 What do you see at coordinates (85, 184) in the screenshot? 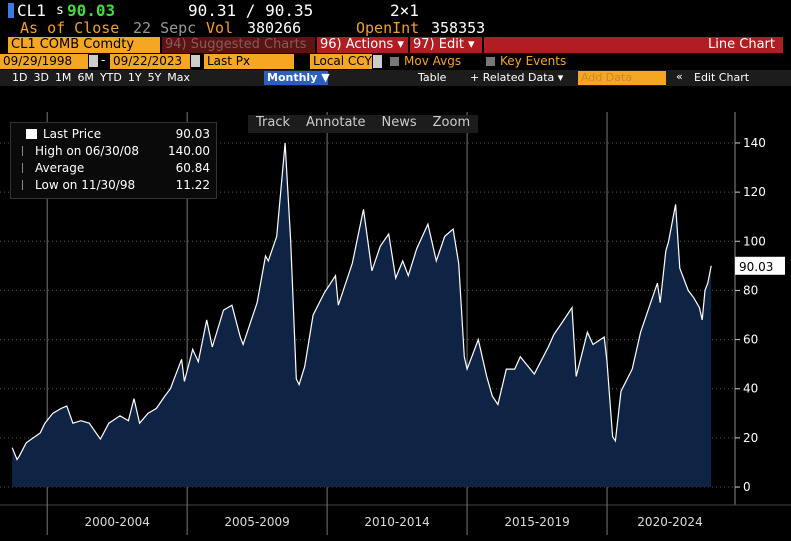
I see `legend-label: Low on 11/30/98` at bounding box center [85, 184].